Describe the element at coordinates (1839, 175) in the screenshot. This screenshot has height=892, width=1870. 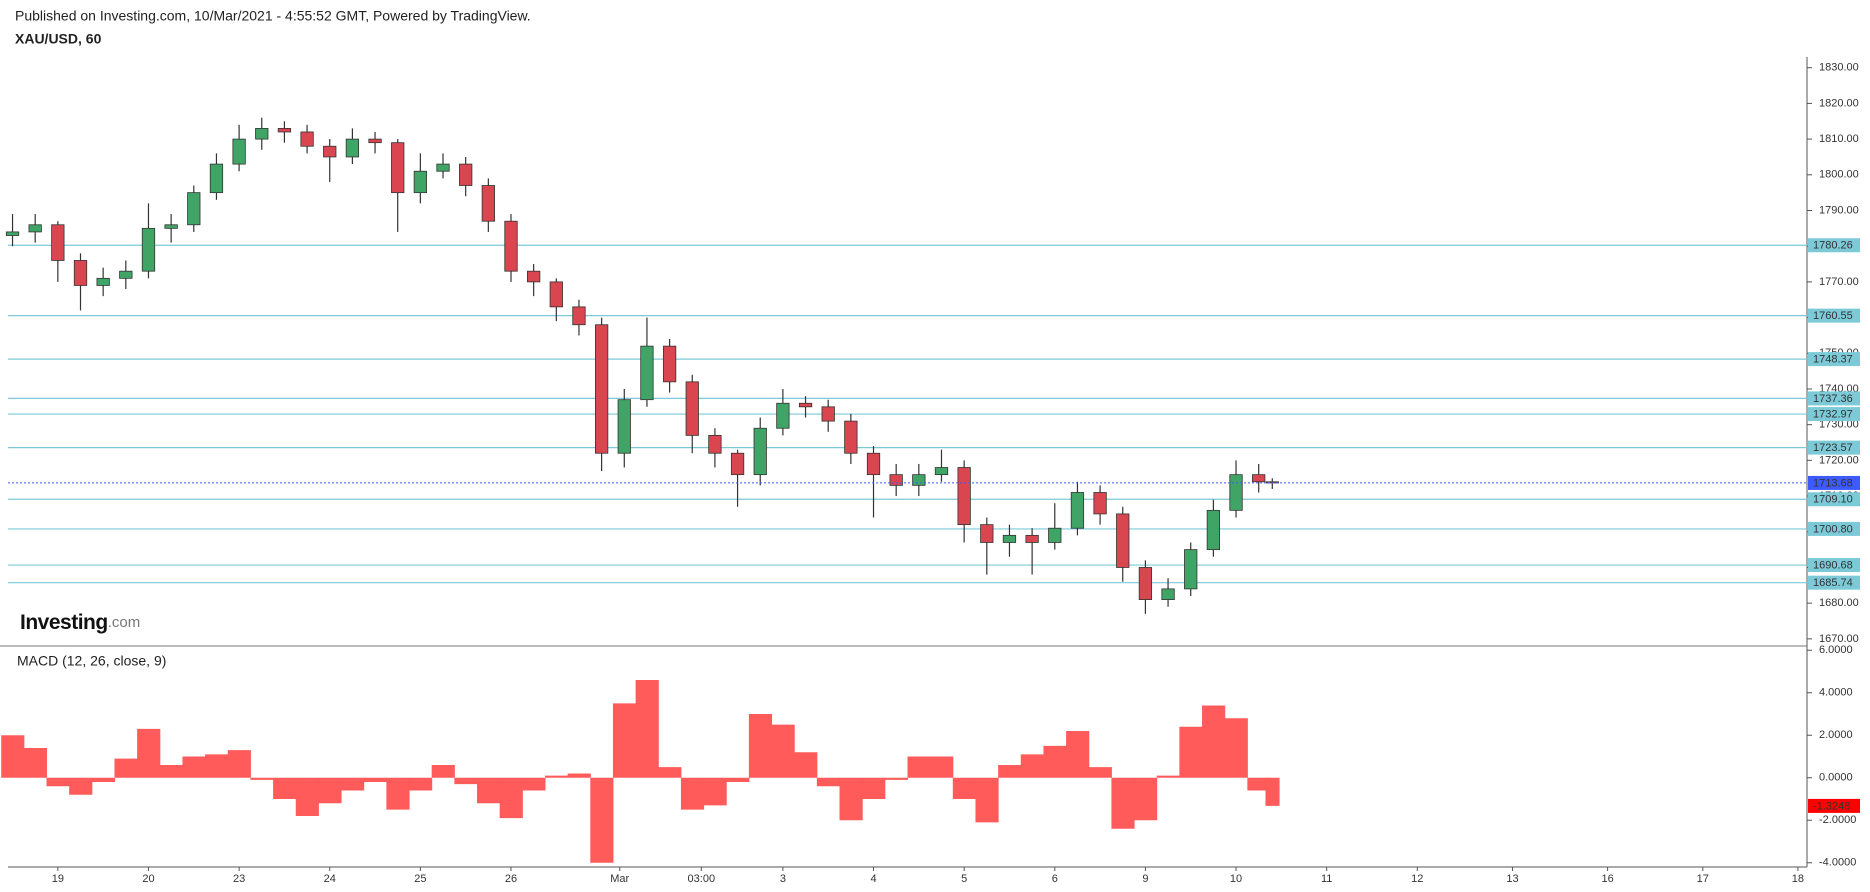
I see `y-tick-label: 1800.00` at that location.